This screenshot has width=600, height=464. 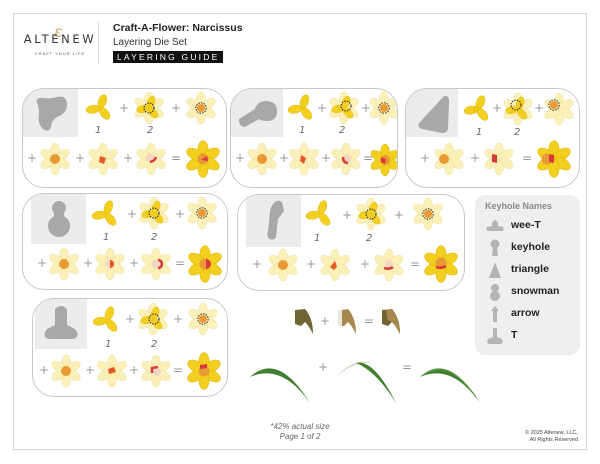 What do you see at coordinates (150, 42) in the screenshot?
I see `page-subtitle: Layering Die Set` at bounding box center [150, 42].